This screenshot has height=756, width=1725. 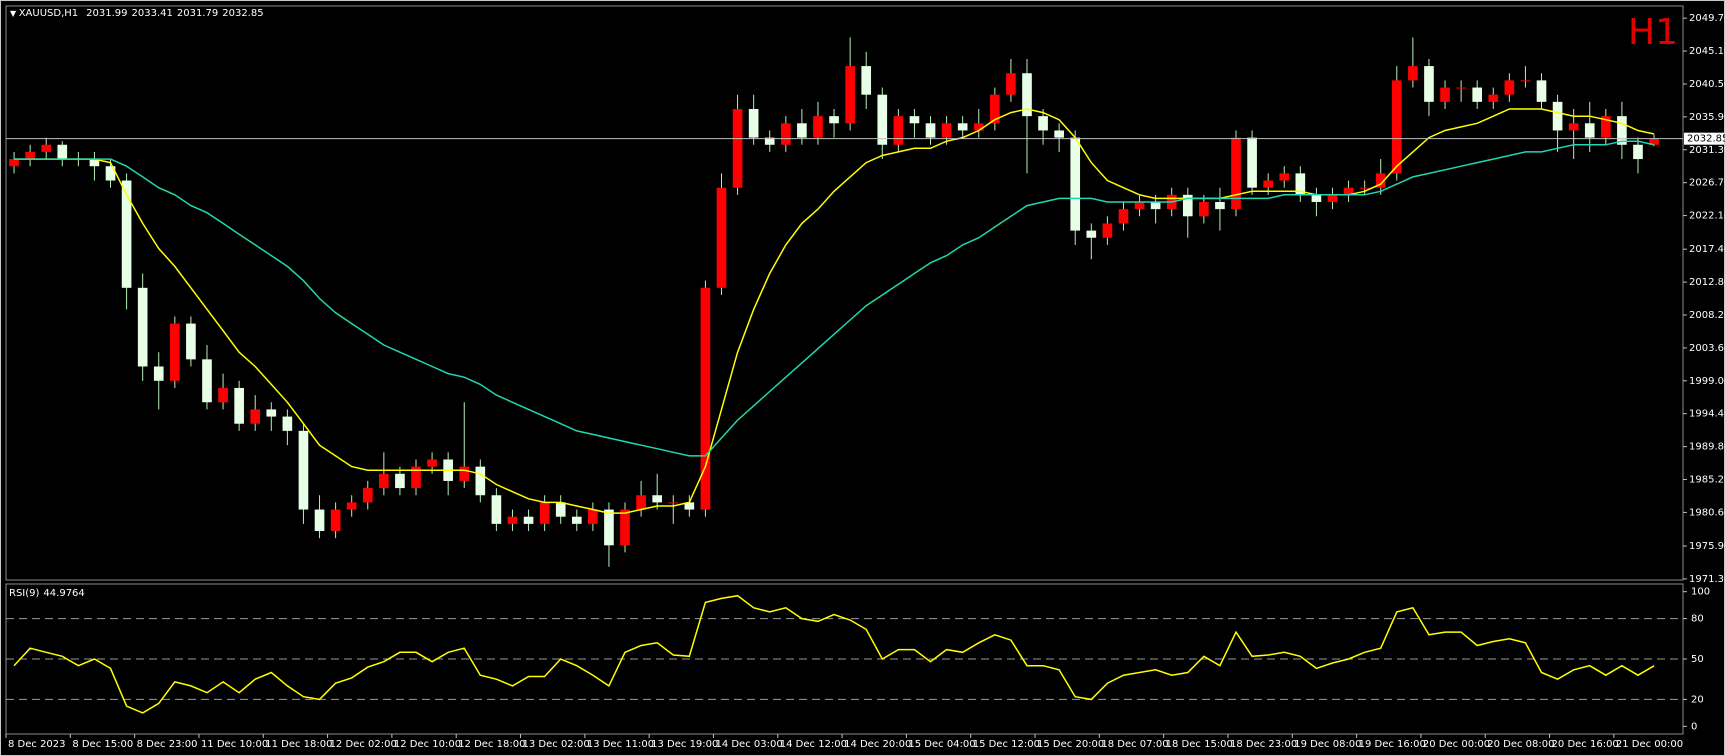 I want to click on x-tick-label: 8 Dec 15:00, so click(x=102, y=744).